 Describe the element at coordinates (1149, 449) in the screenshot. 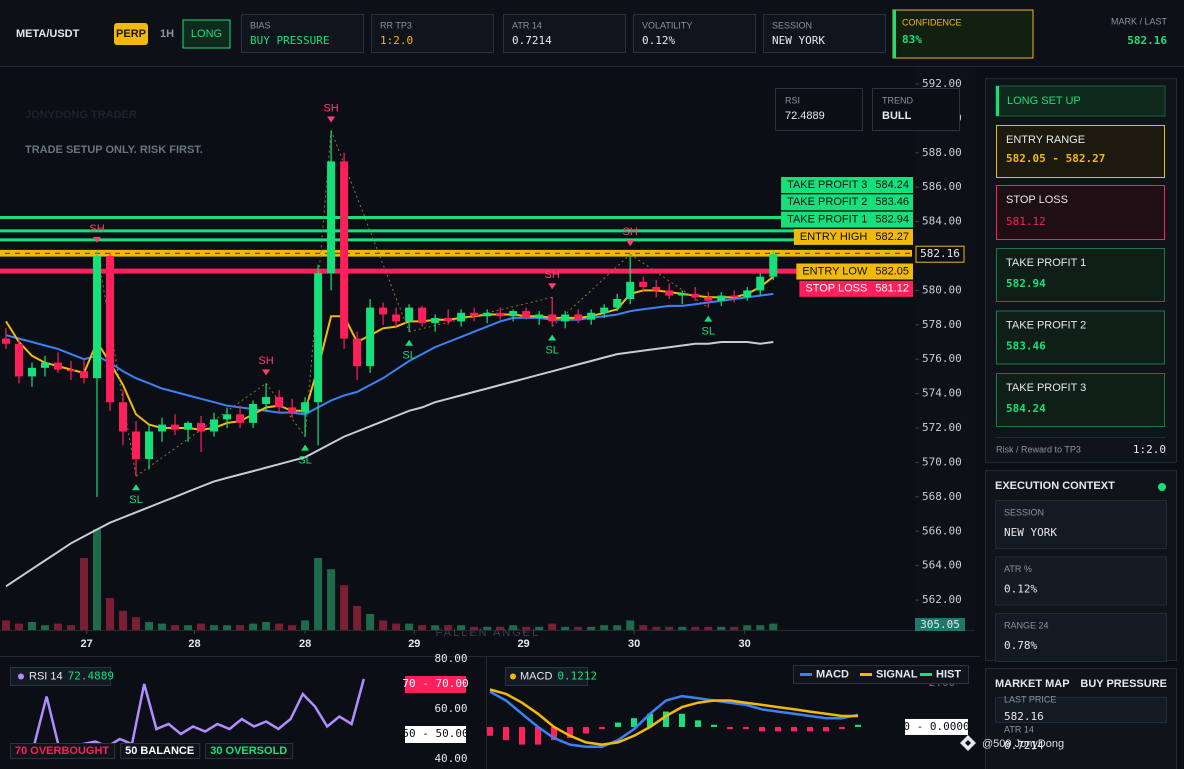

I see `rr-value: 1:2.0` at that location.